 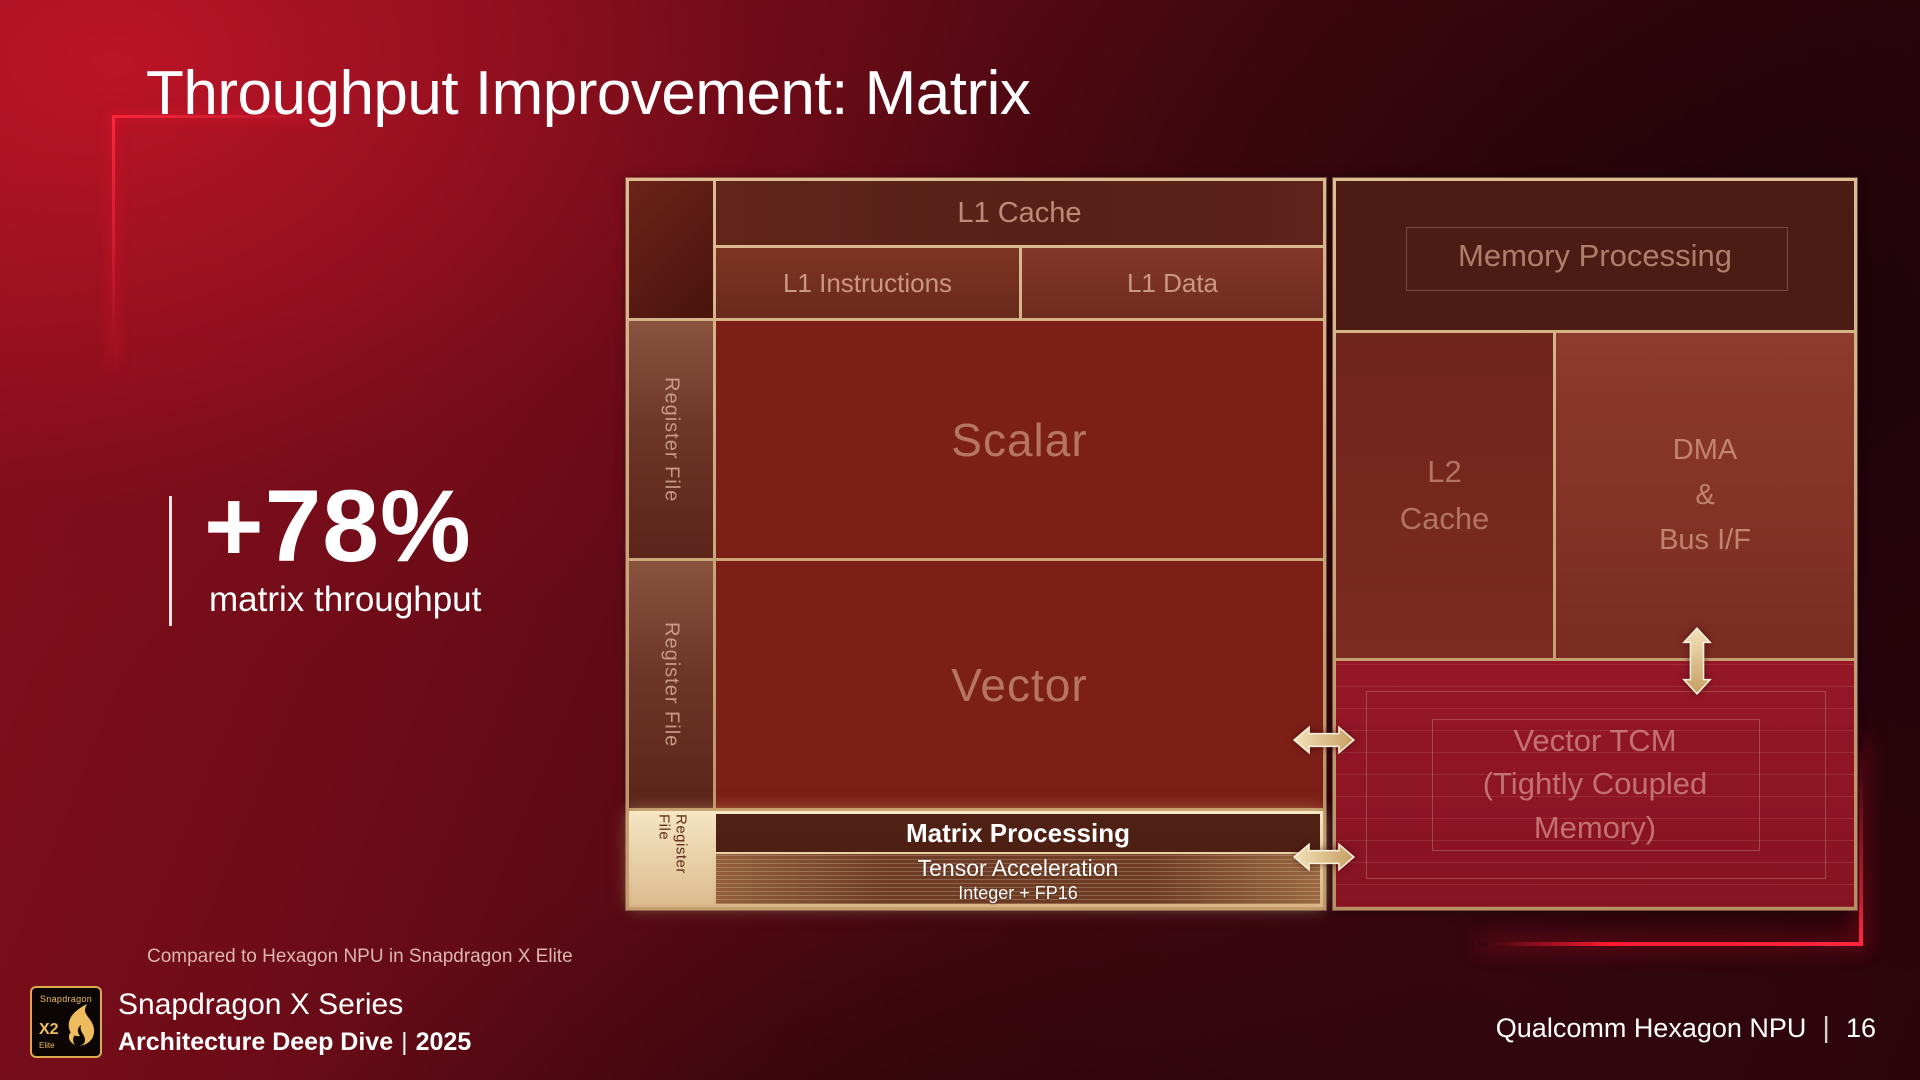 I want to click on stat-caption: matrix throughput, so click(x=345, y=599).